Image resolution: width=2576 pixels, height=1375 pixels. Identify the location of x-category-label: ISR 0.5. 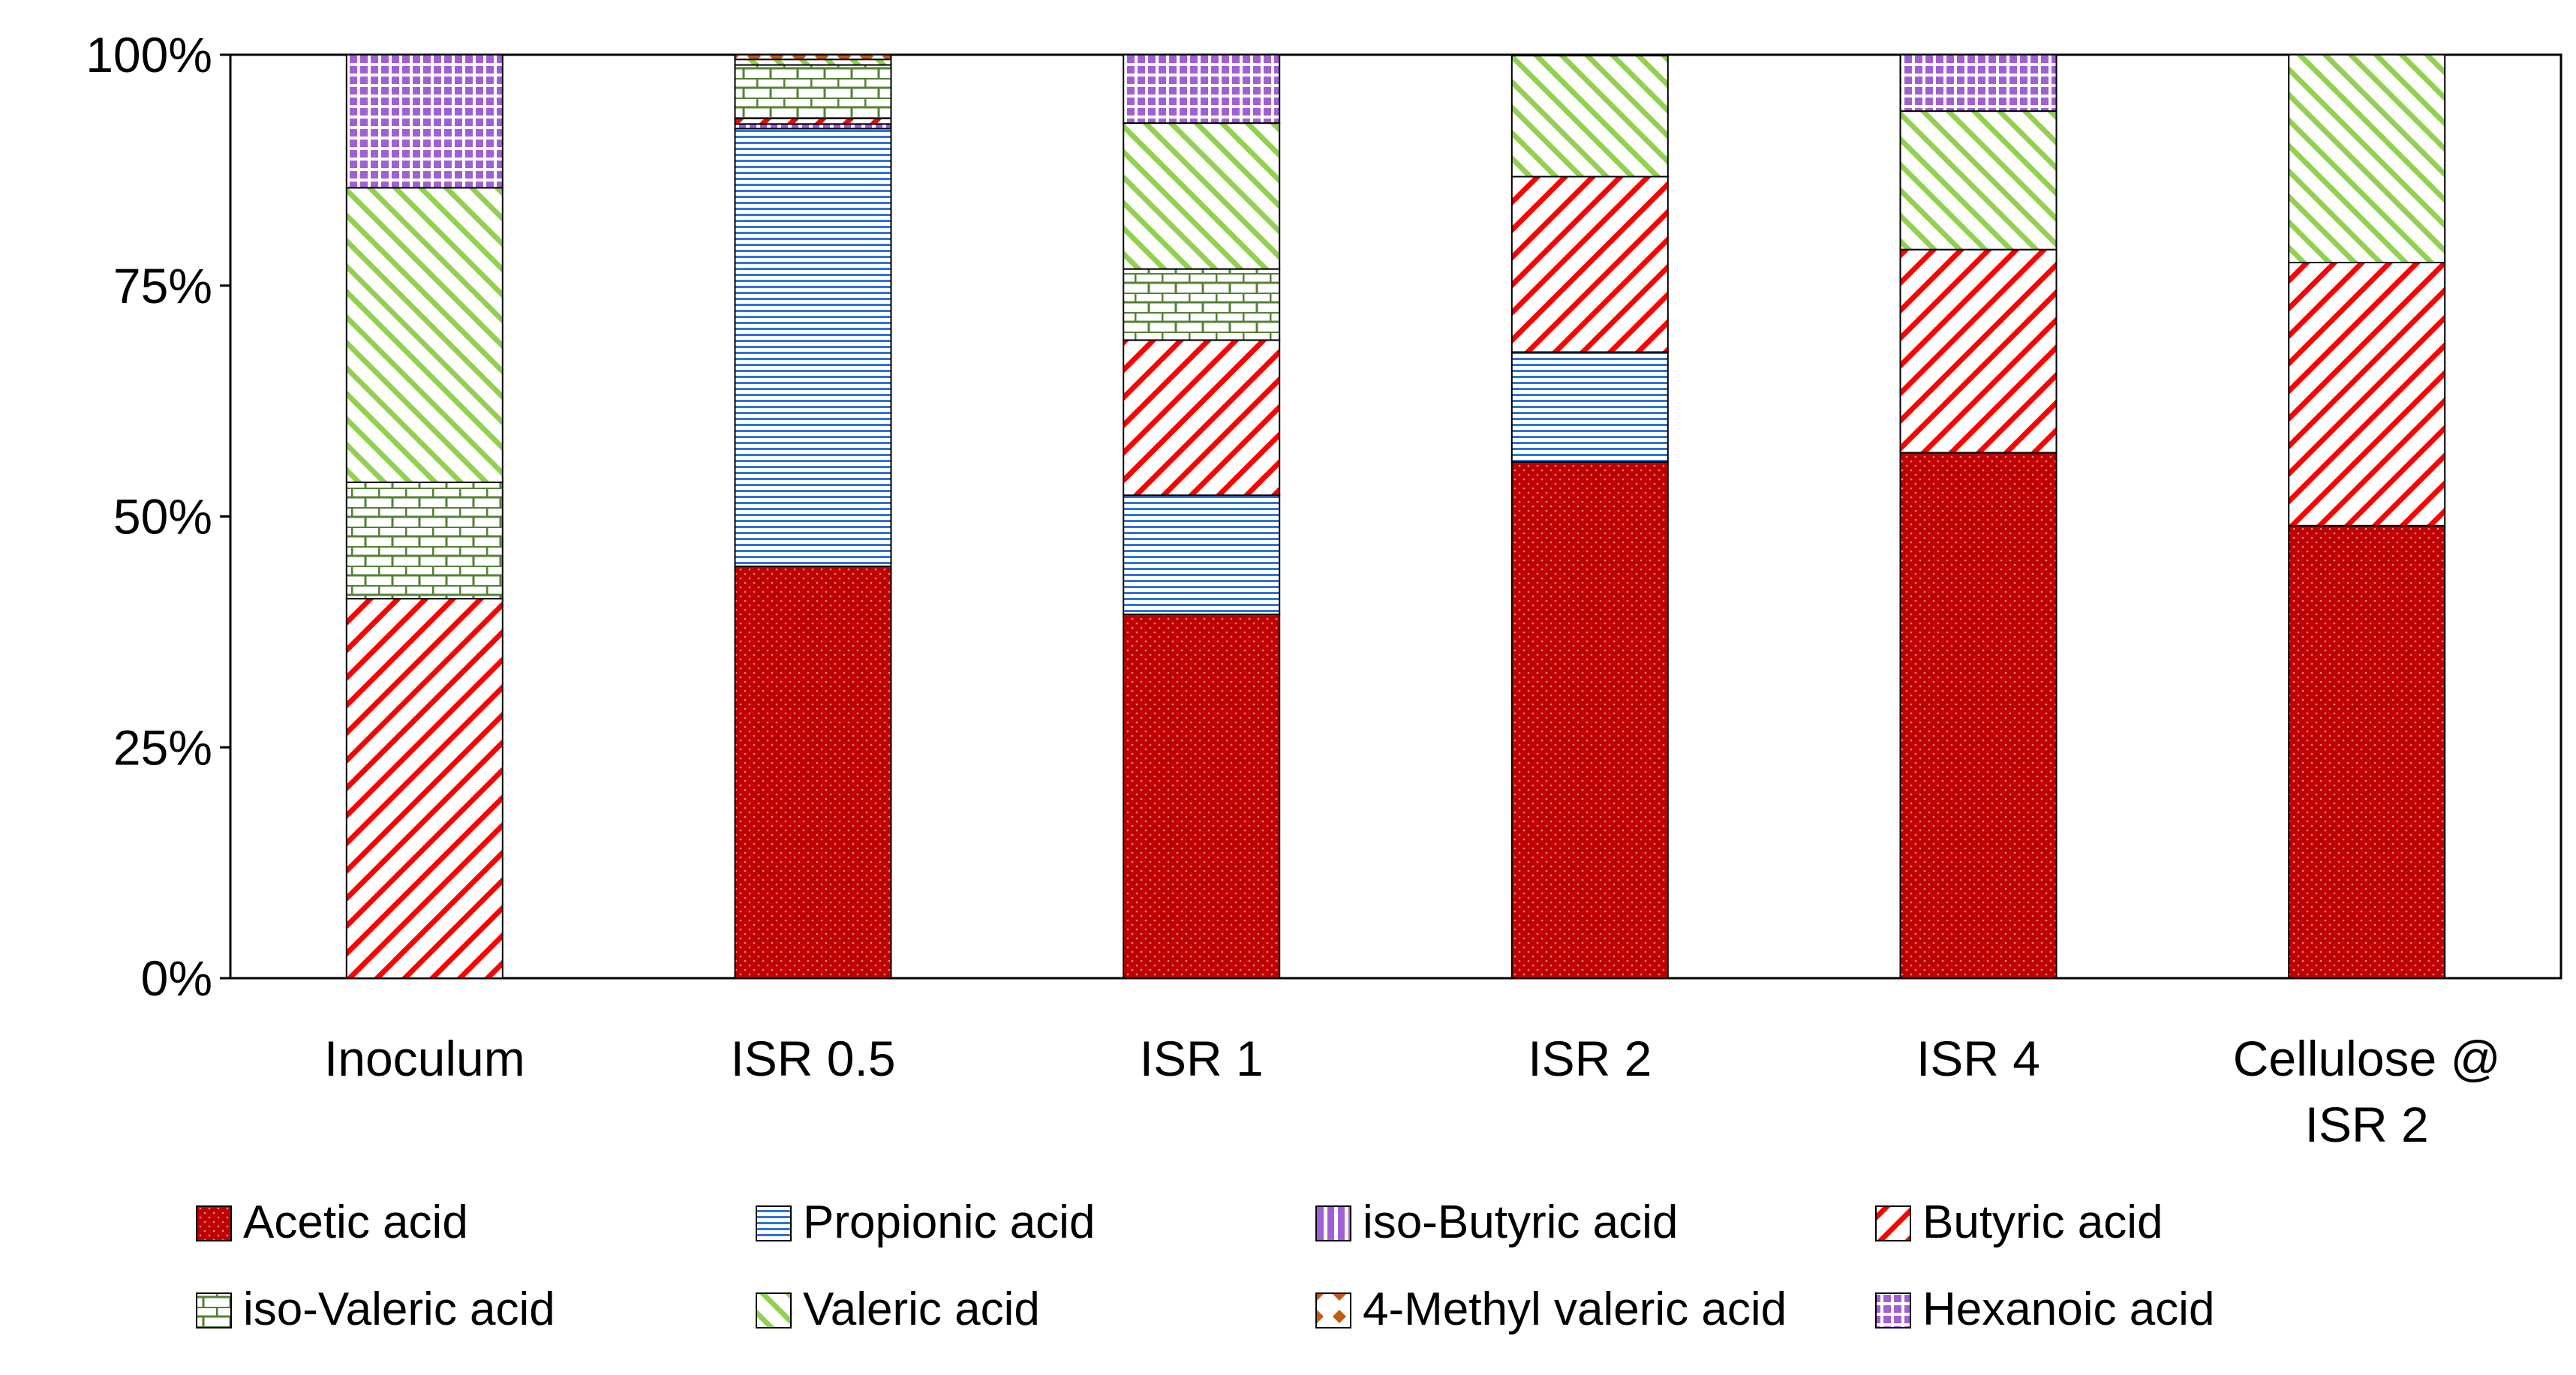
(812, 1058).